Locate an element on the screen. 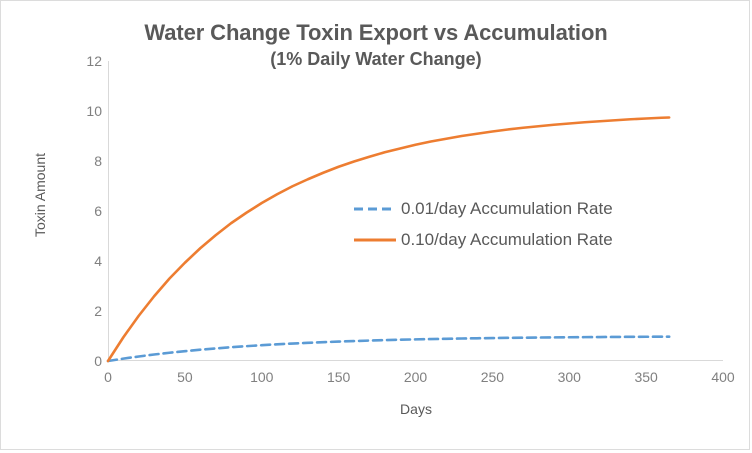  legend-label-1: 0.01/day Accumulation Rate is located at coordinates (507, 208).